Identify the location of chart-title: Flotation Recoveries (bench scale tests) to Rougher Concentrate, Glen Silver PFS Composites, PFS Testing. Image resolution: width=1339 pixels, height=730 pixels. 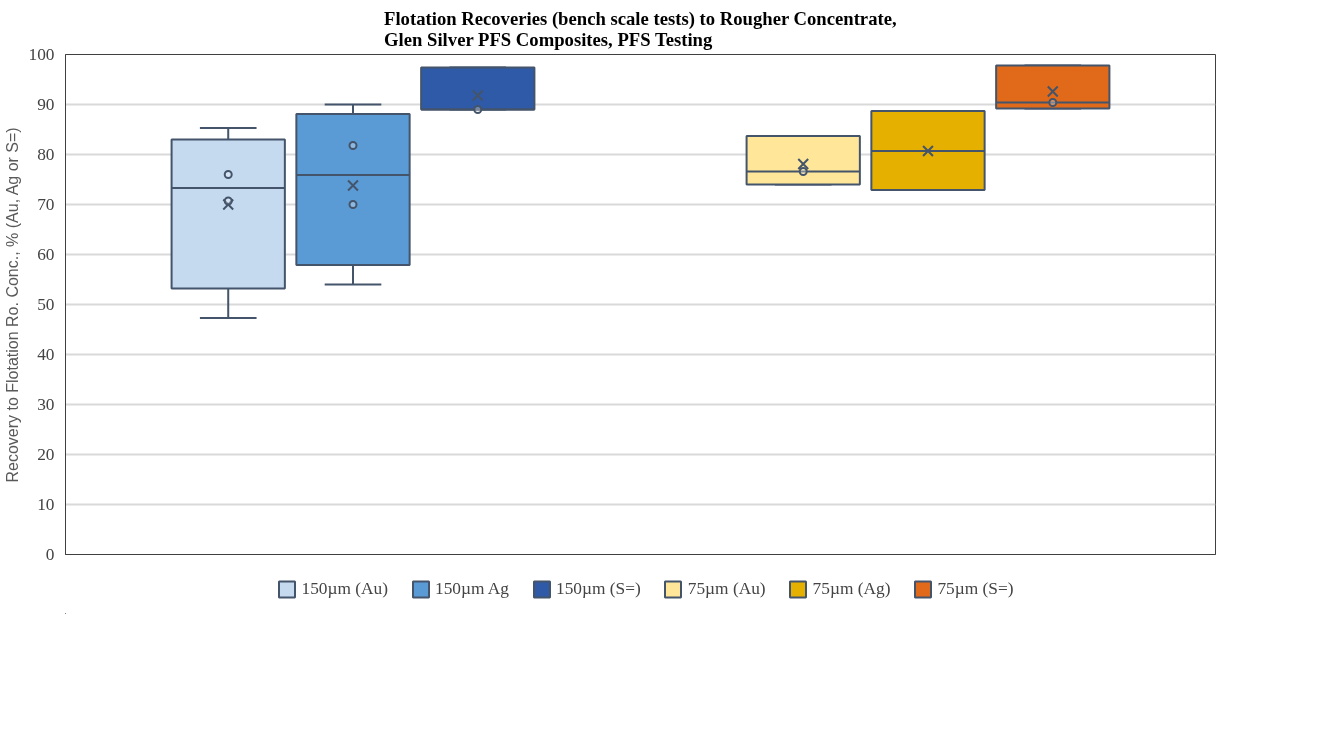
(640, 28).